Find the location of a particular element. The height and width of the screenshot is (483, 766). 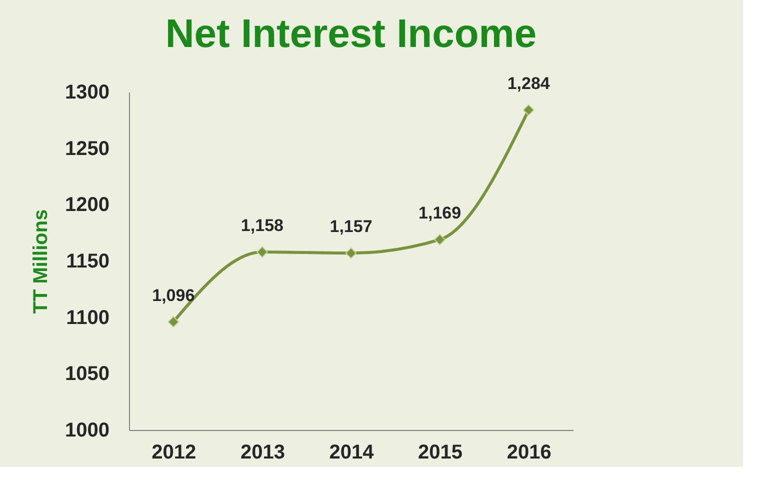

y-tick-label: 1200 is located at coordinates (87, 205).